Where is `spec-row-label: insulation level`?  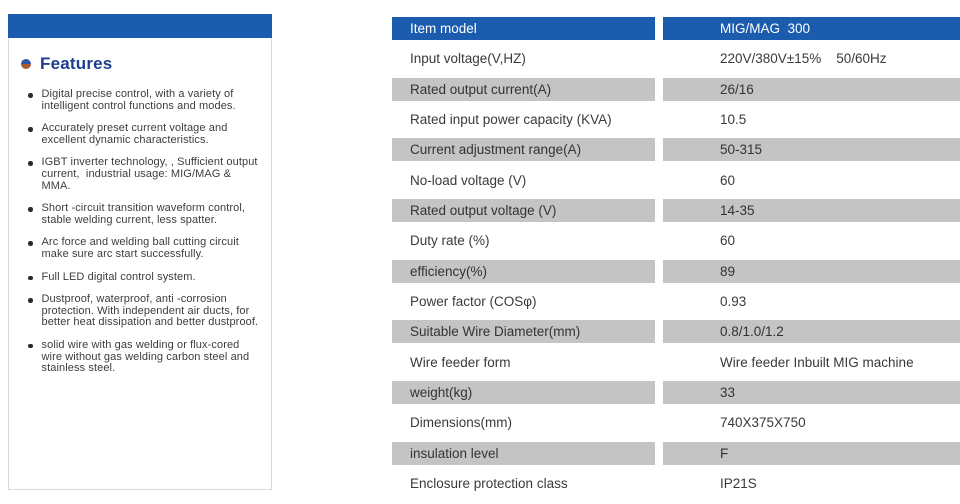 spec-row-label: insulation level is located at coordinates (523, 453).